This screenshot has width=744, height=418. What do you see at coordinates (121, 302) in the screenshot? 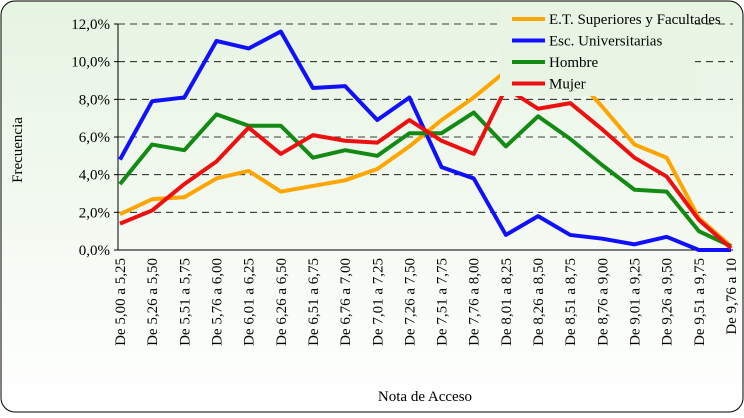
I see `x-tick-label: De 5,00 a 5,25` at bounding box center [121, 302].